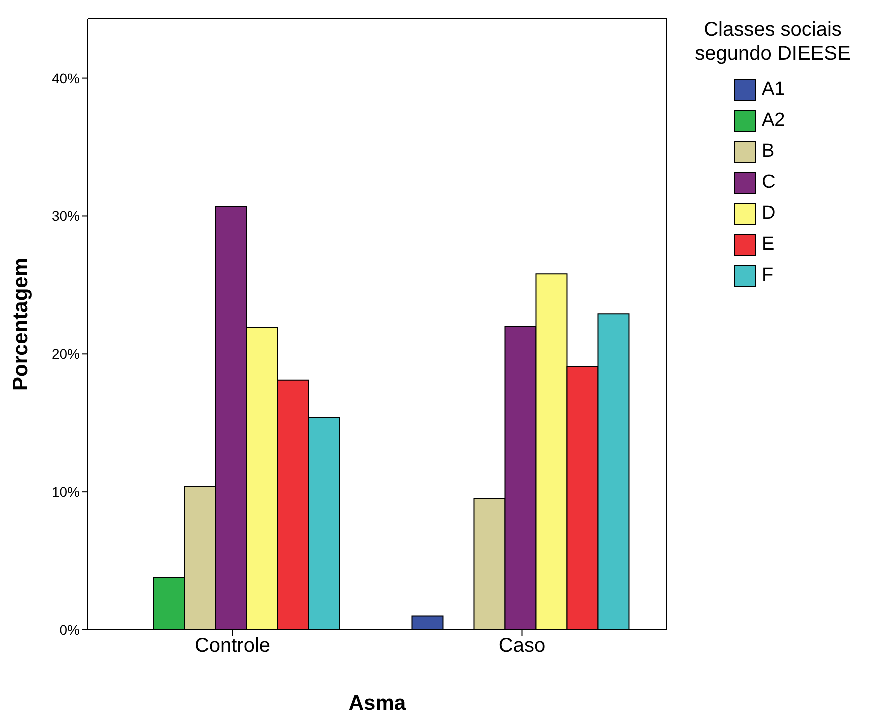 This screenshot has width=878, height=720. Describe the element at coordinates (70, 630) in the screenshot. I see `y-tick-label: 0%` at that location.